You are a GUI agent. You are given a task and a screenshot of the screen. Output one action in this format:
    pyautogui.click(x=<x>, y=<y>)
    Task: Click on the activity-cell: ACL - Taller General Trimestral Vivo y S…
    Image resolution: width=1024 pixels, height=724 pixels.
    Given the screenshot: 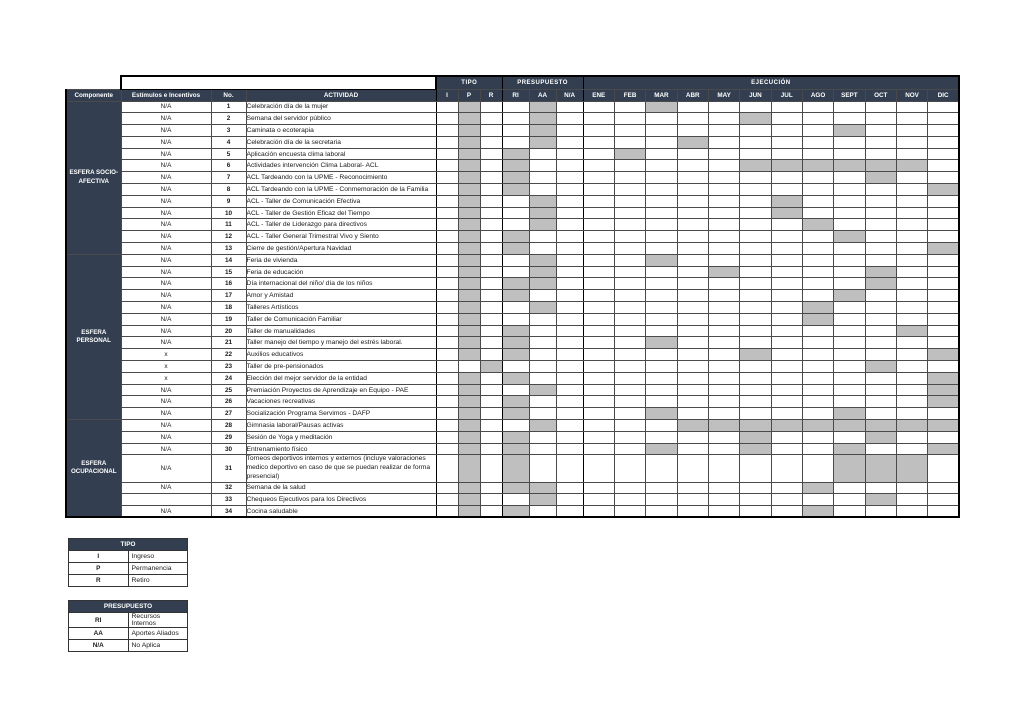 What is the action you would take?
    pyautogui.click(x=341, y=237)
    